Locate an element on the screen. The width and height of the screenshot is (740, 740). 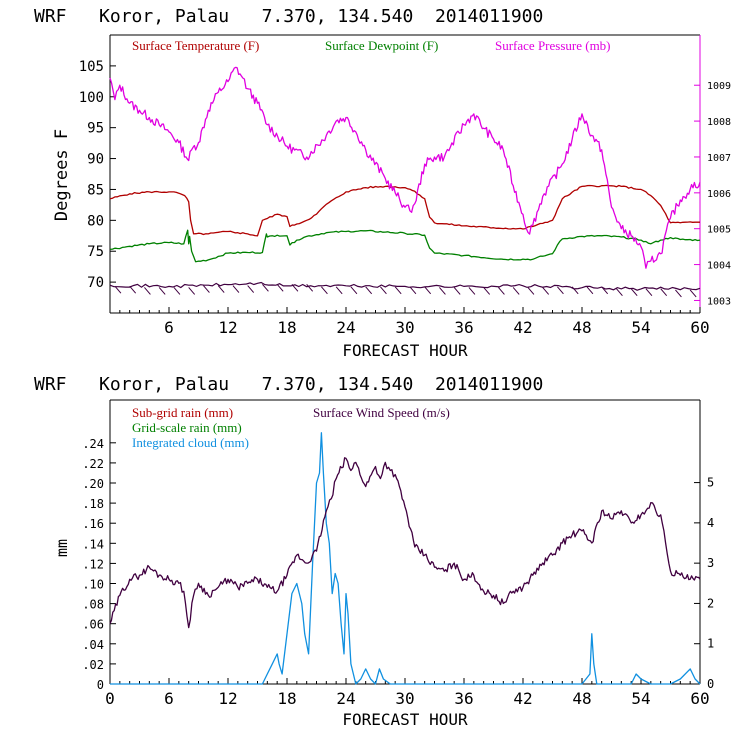
bottom-x-tick-label: 54 is located at coordinates (640, 698).